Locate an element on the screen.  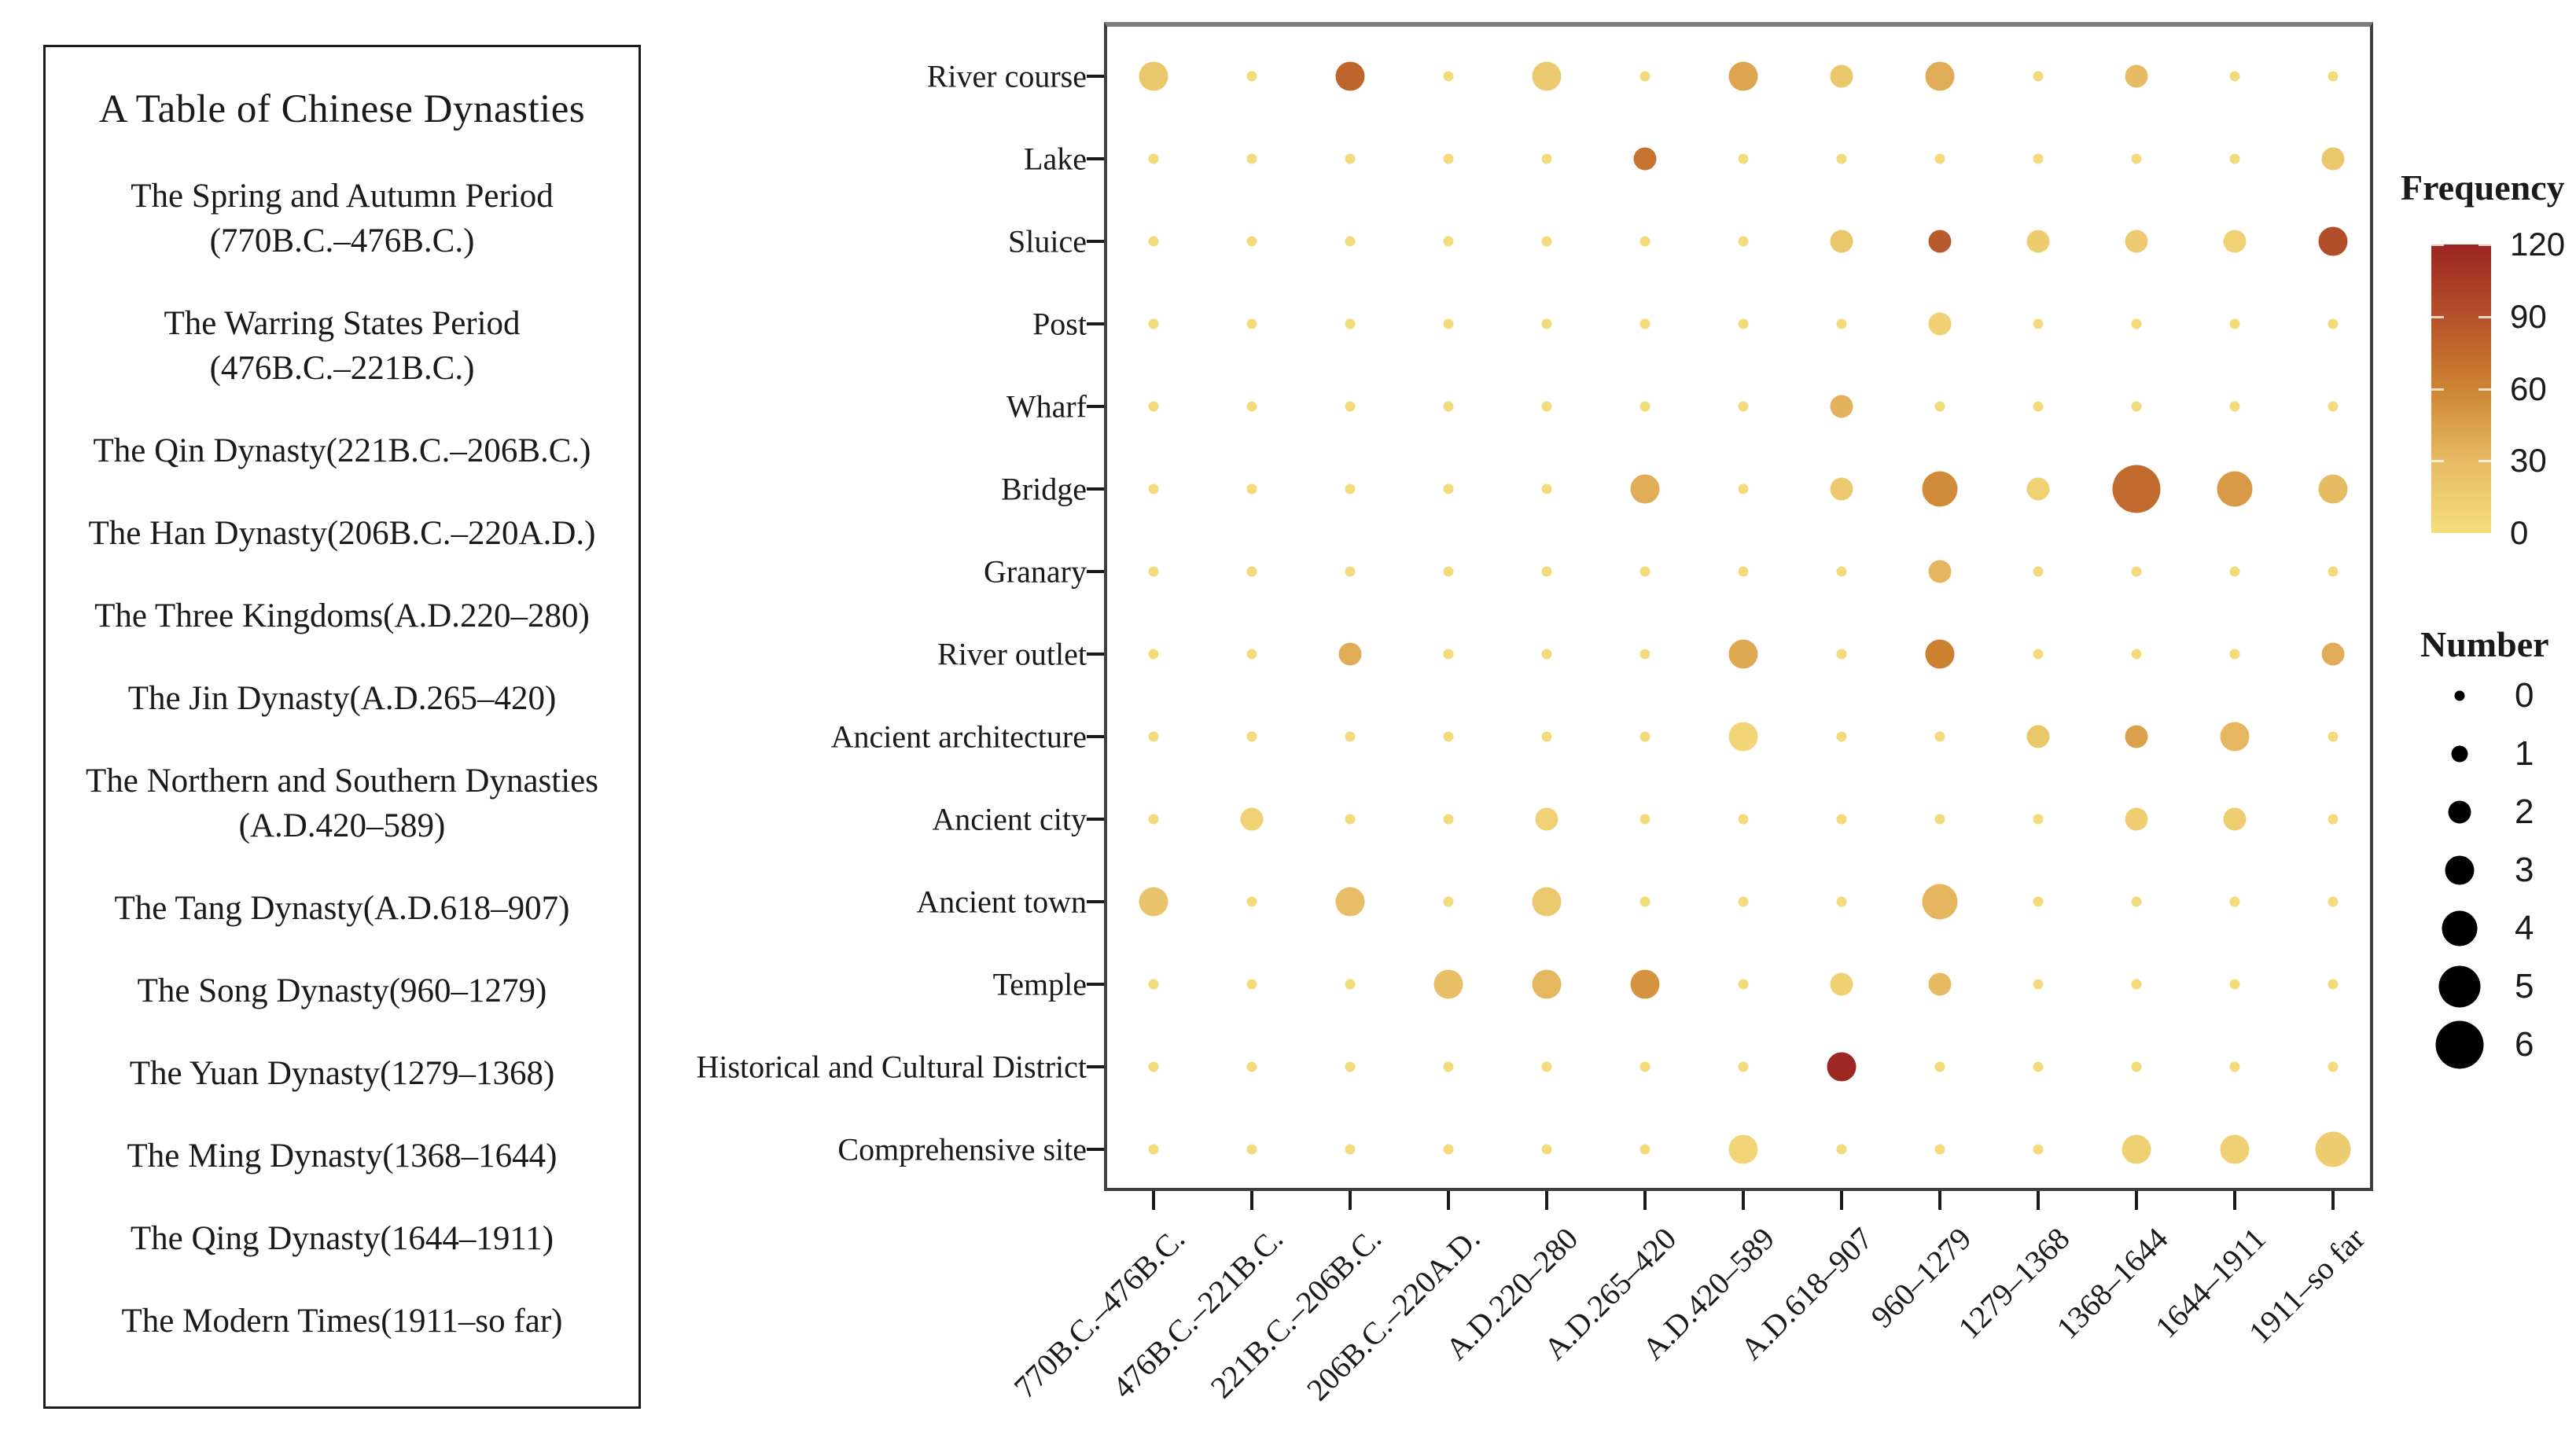
dynasty-entry: The Modern Times(1911–so far) is located at coordinates (342, 1321).